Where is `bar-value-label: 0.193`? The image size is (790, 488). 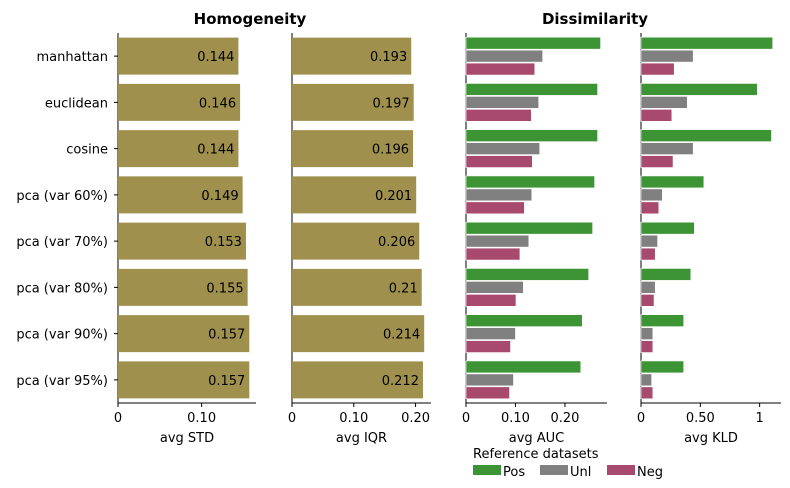 bar-value-label: 0.193 is located at coordinates (388, 57).